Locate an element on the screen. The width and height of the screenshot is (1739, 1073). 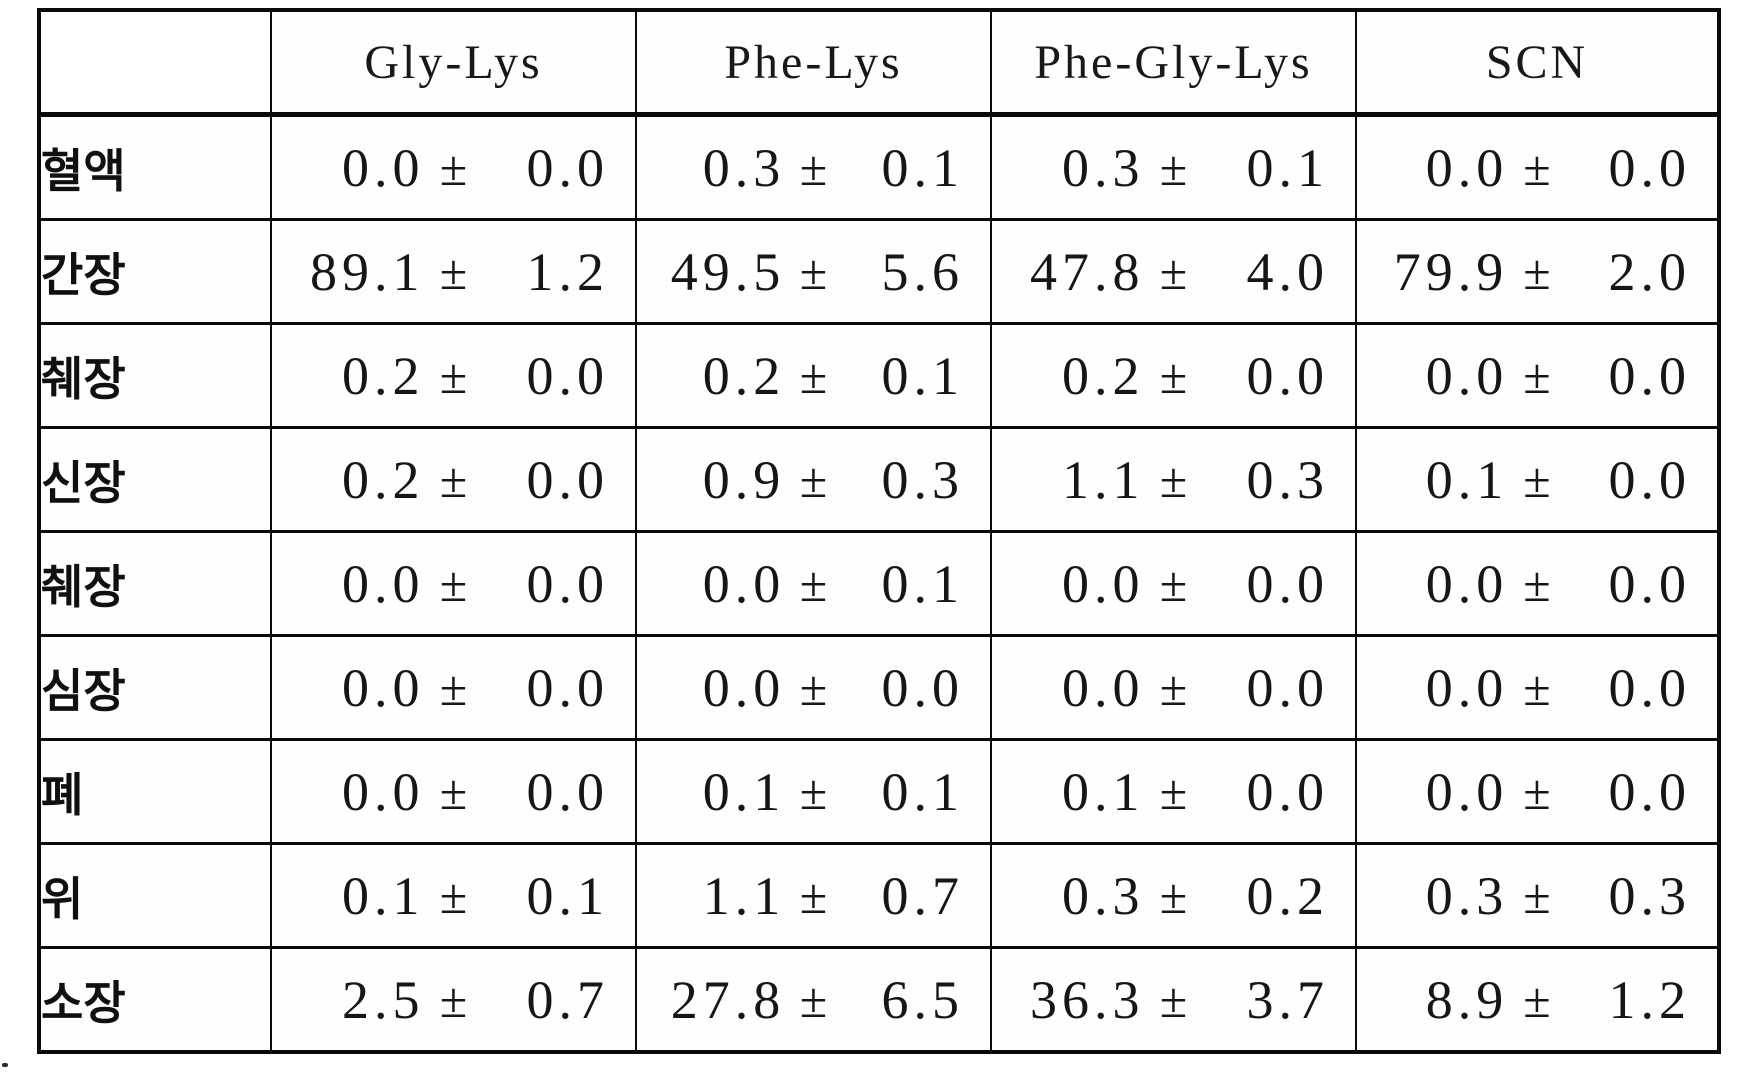
data-cell: 0.1 ±0.1 is located at coordinates (813, 791).